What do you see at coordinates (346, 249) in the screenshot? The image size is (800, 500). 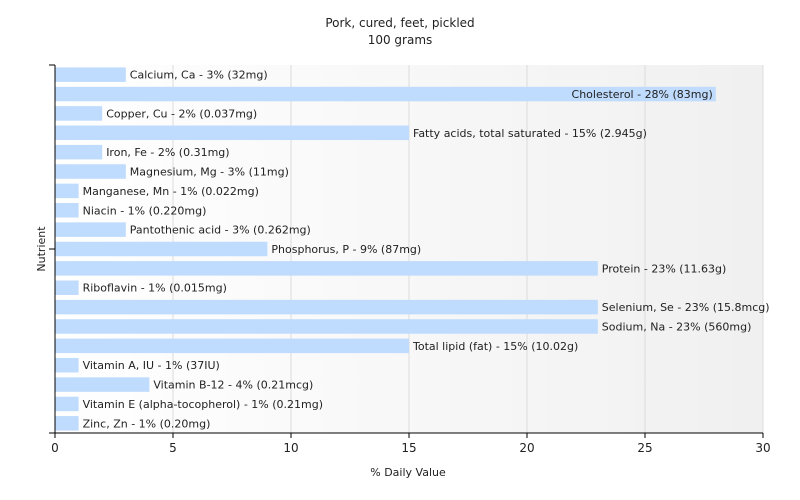 I see `bar-label: Phosphorus, P - 9% (87mg)` at bounding box center [346, 249].